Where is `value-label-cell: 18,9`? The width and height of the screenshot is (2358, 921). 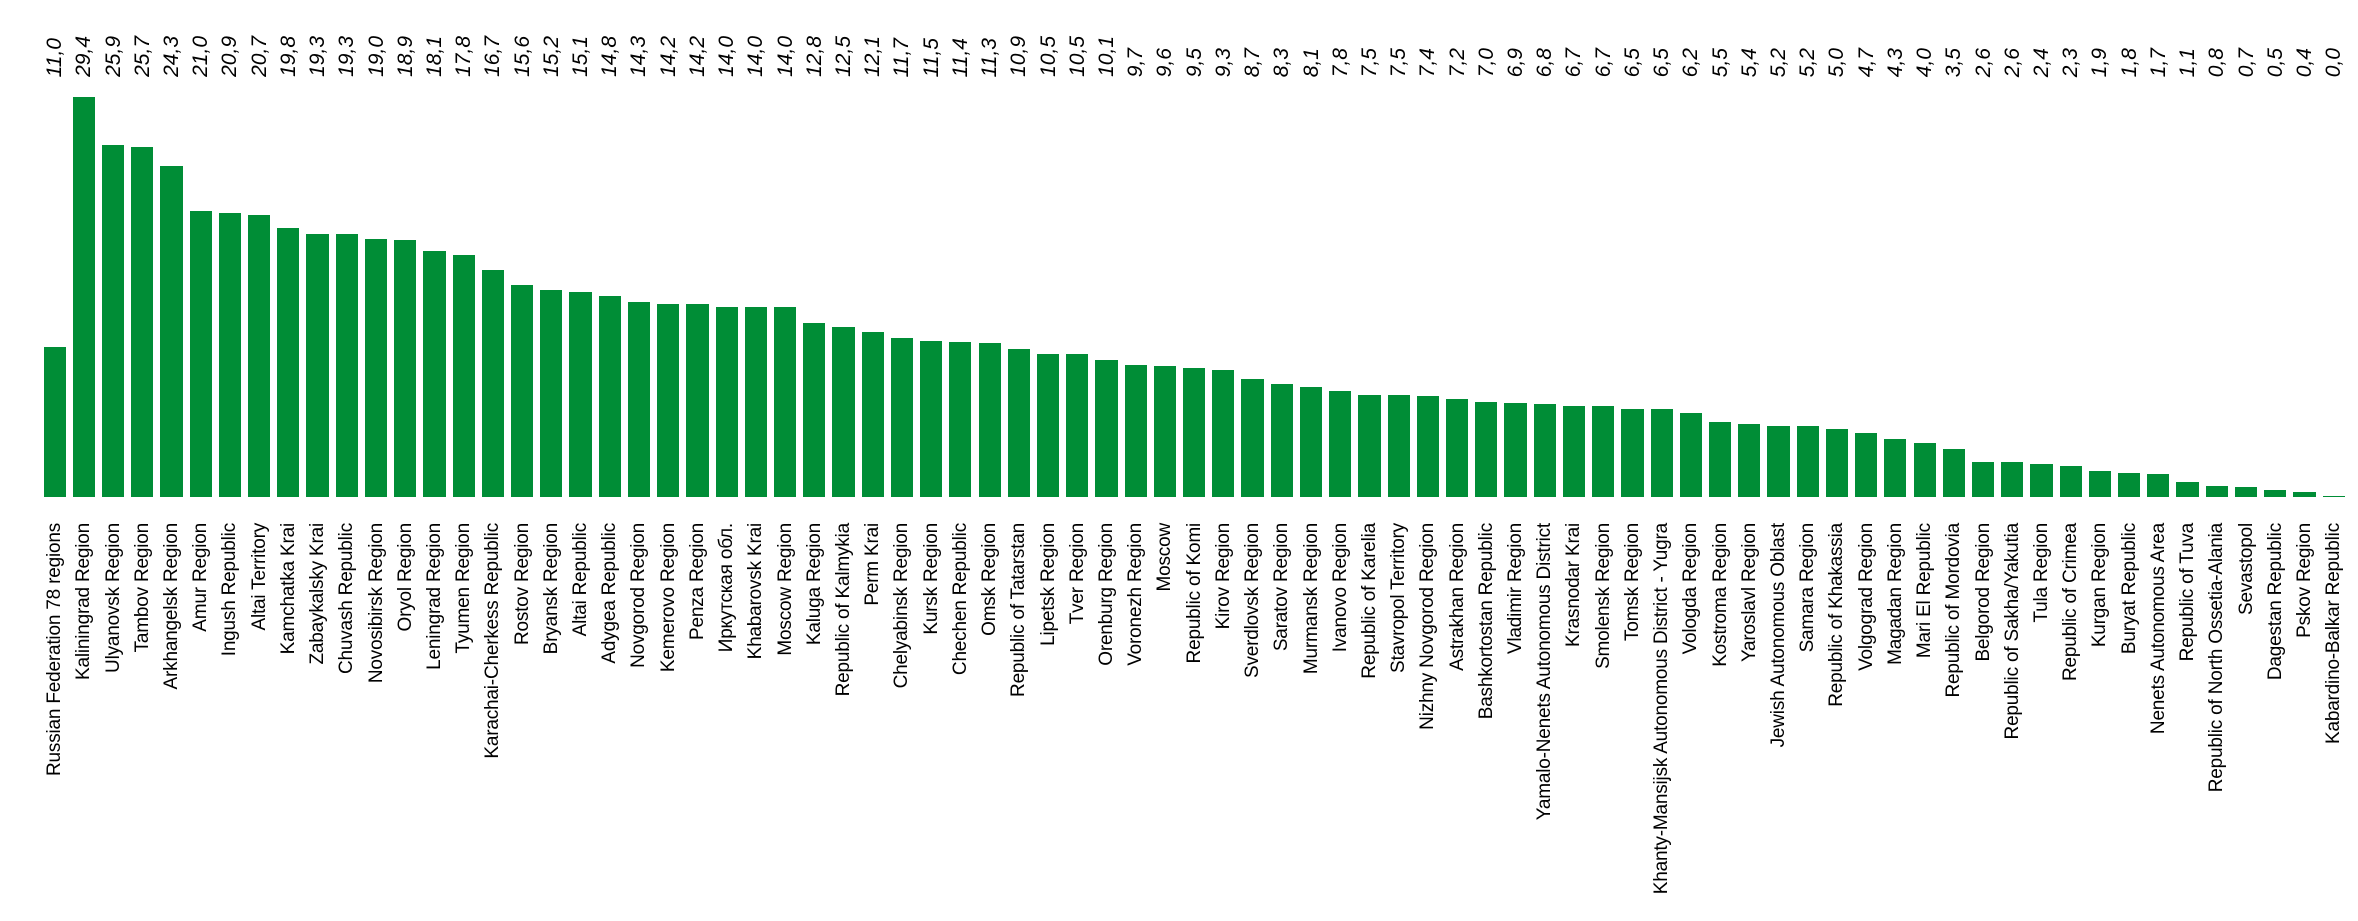 value-label-cell: 18,9 is located at coordinates (405, 48).